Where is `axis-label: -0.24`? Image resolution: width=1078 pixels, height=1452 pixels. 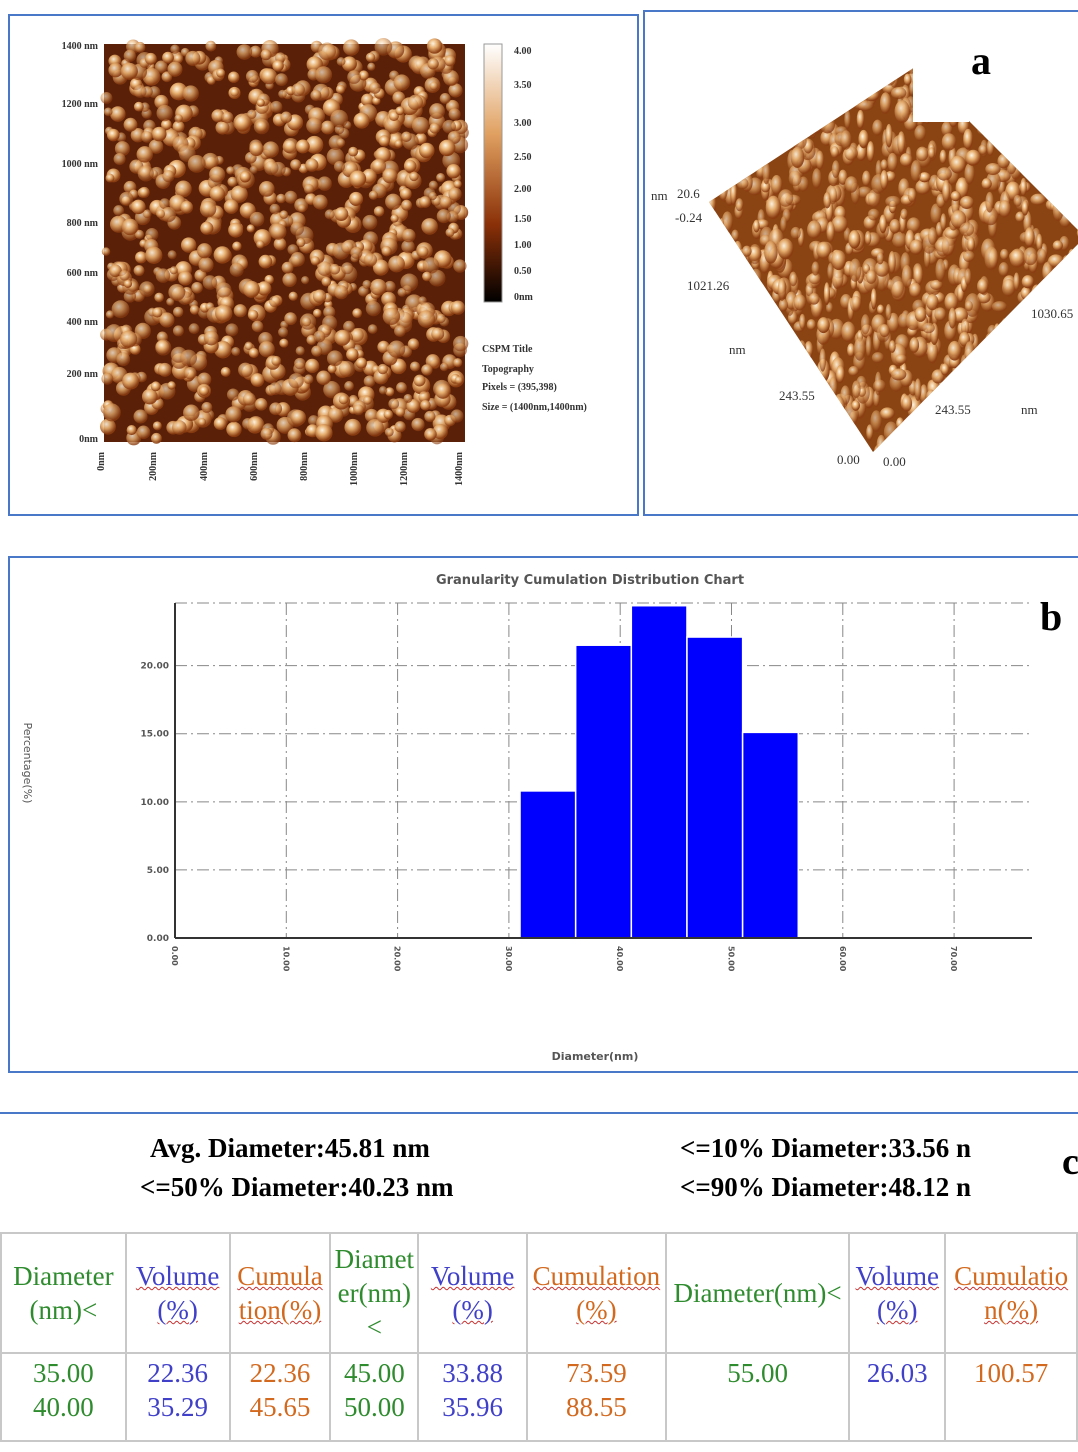 axis-label: -0.24 is located at coordinates (689, 217).